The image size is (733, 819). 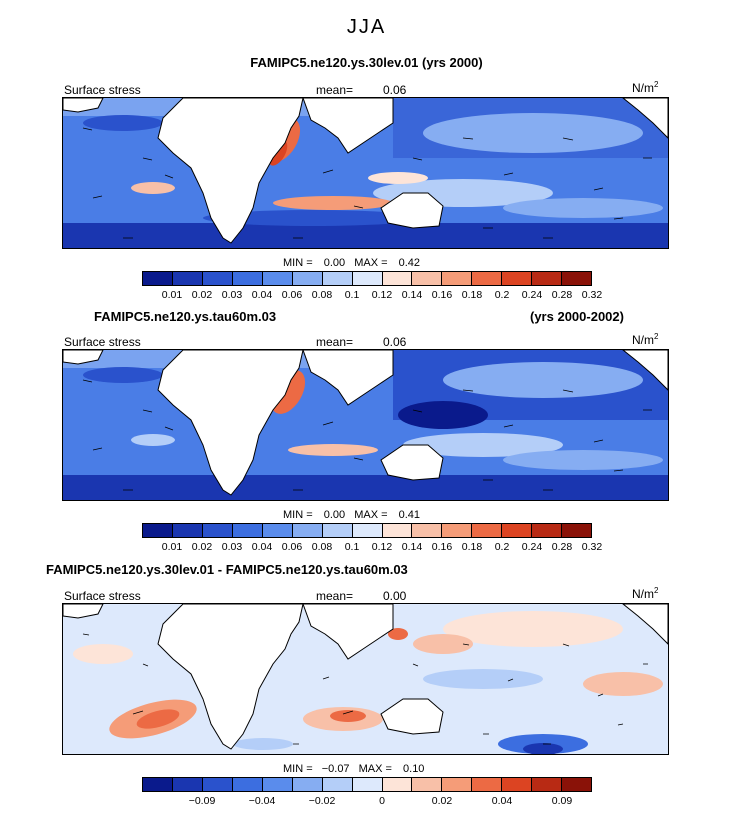 I want to click on panel2-mean-label: mean=, so click(x=335, y=342).